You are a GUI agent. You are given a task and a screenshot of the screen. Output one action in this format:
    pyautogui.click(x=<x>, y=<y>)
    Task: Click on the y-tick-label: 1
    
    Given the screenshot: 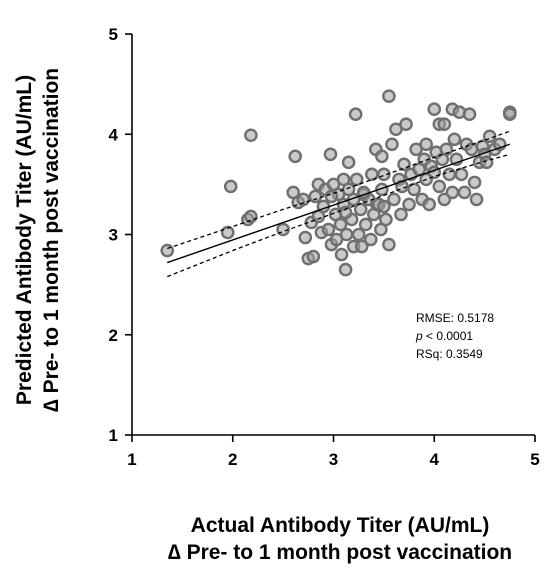 What is the action you would take?
    pyautogui.click(x=113, y=435)
    